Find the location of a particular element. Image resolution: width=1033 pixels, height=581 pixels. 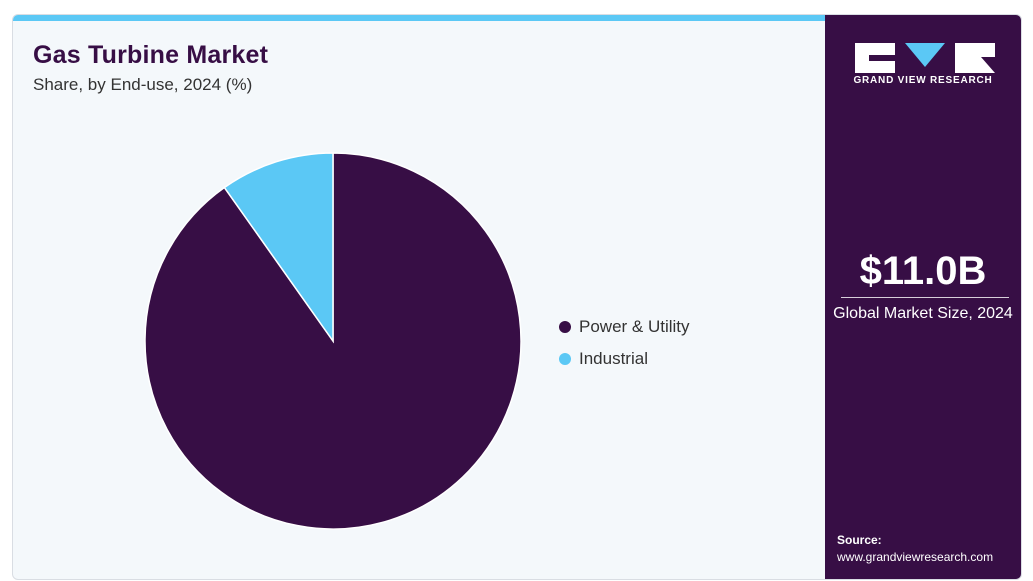

legend-item-power-utility: Power & Utility is located at coordinates (624, 327).